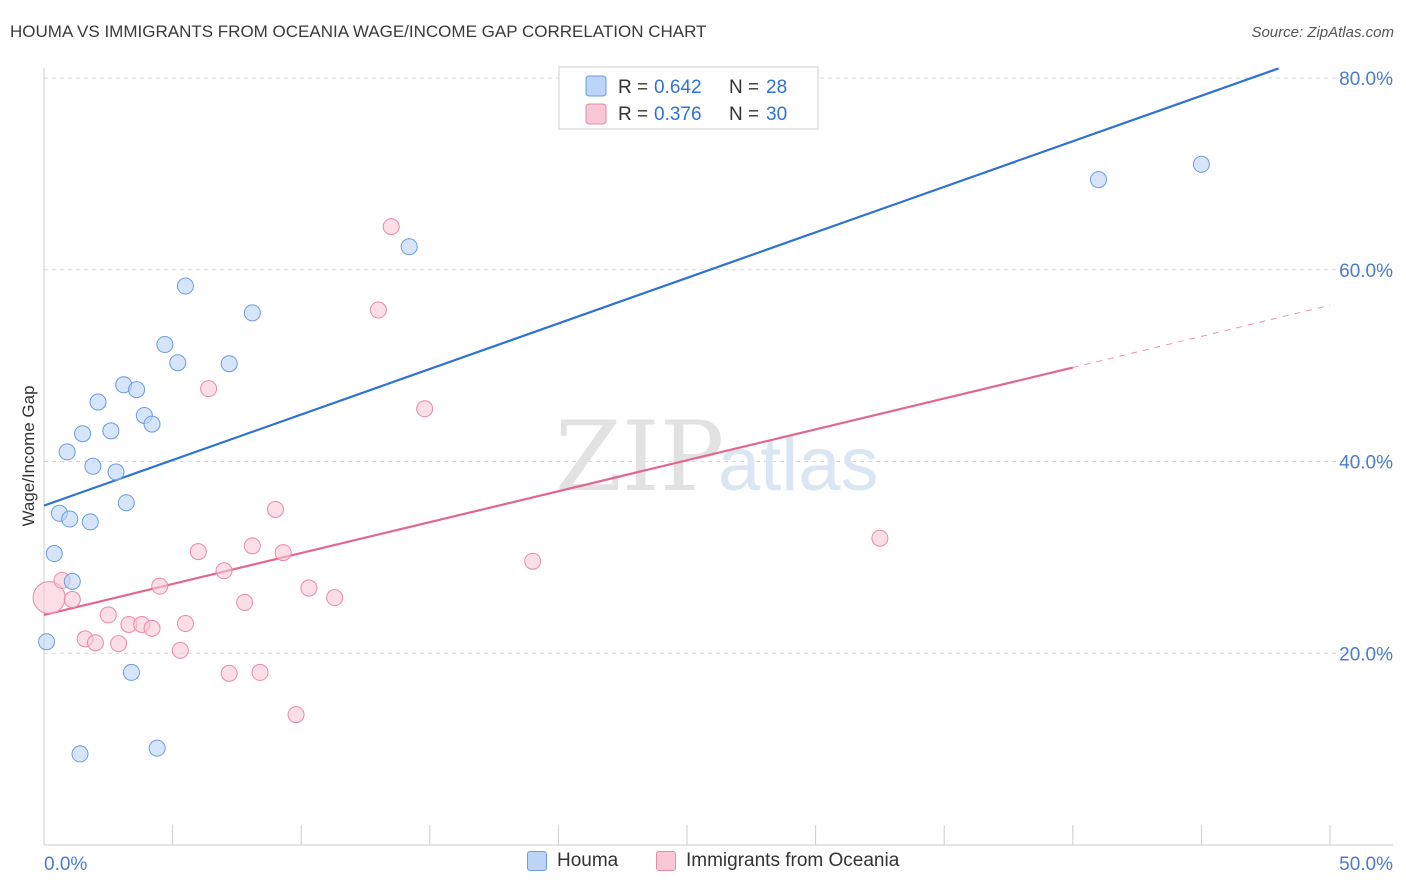 This screenshot has height=892, width=1406. What do you see at coordinates (633, 87) in the screenshot?
I see `legend-r-label-houma: R =` at bounding box center [633, 87].